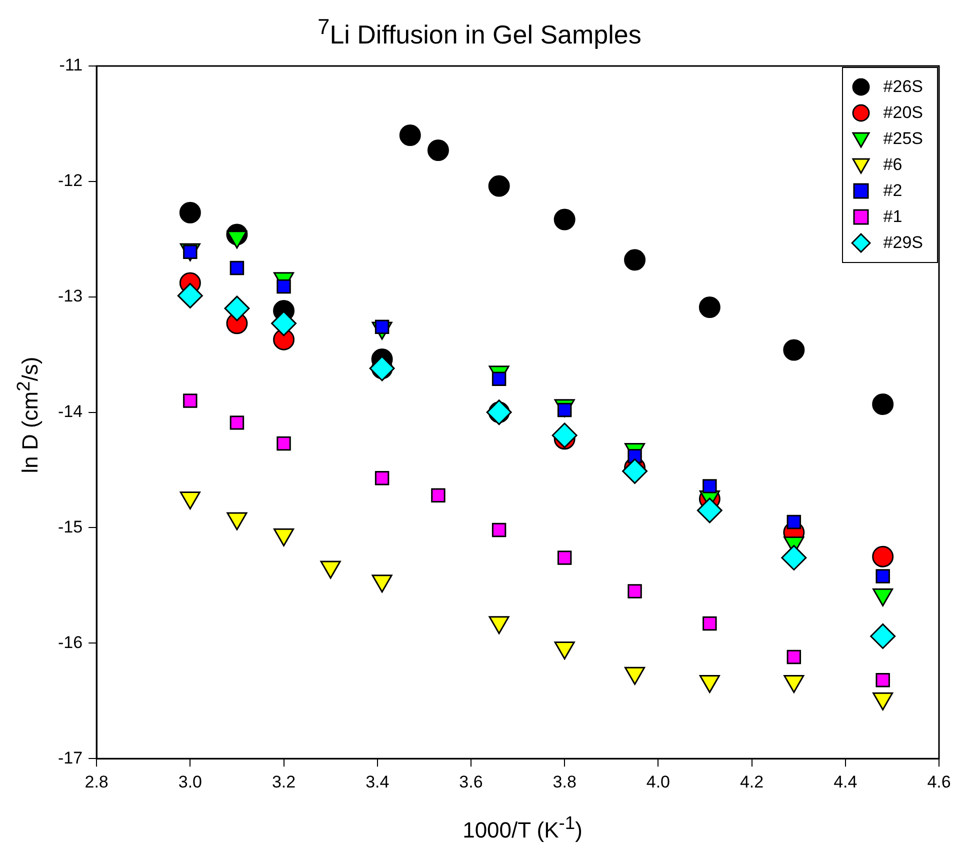  I want to click on y-tick-label: -14, so click(70, 411).